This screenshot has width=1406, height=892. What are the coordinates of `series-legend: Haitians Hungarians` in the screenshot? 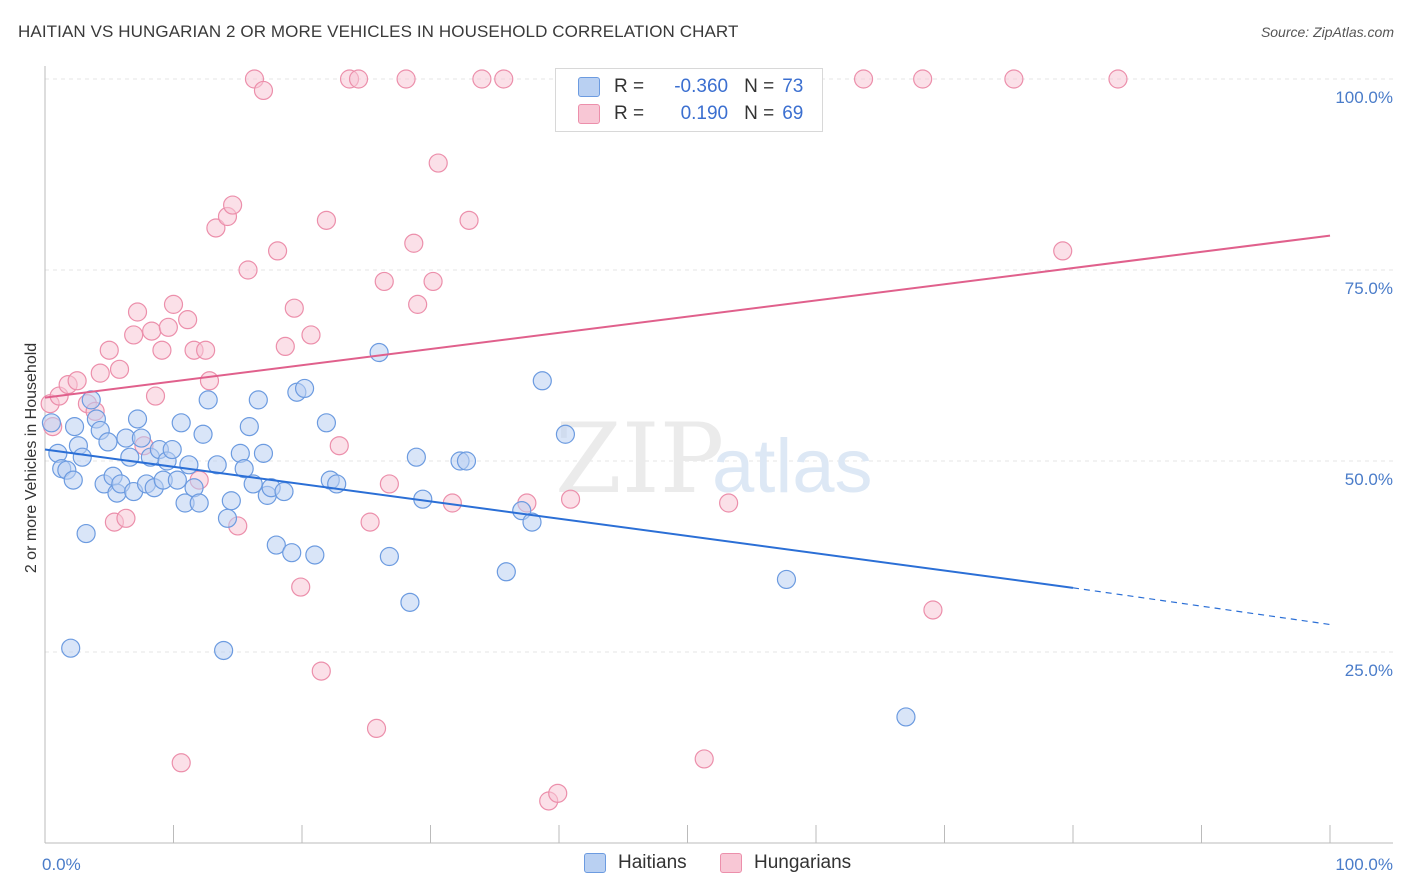 It's located at (703, 864).